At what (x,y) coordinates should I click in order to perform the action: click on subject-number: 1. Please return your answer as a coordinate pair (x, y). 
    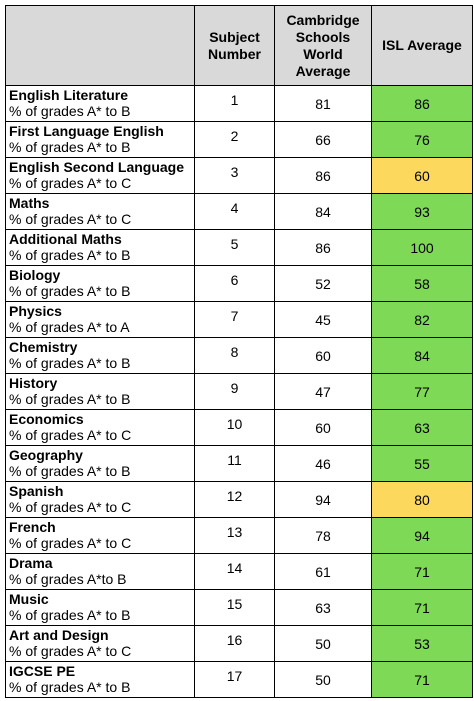
    Looking at the image, I should click on (234, 103).